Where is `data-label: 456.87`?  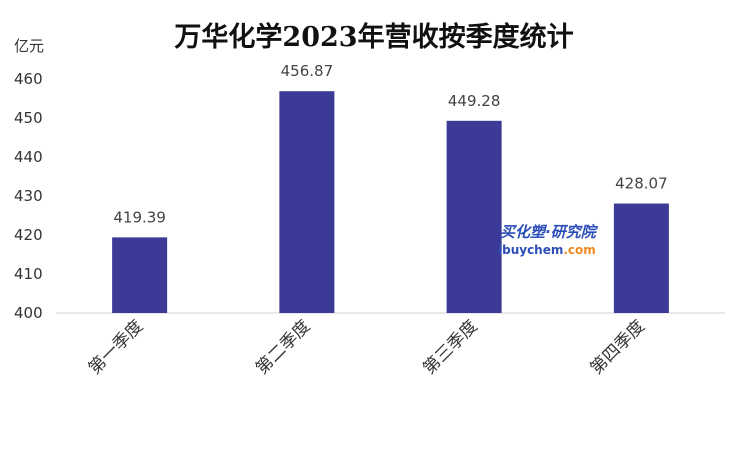 data-label: 456.87 is located at coordinates (307, 71).